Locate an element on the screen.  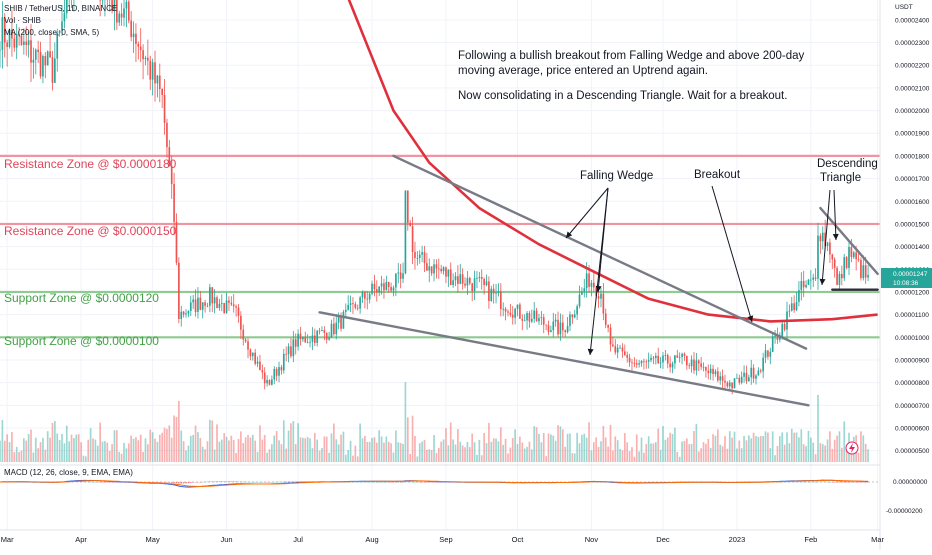
lightning-icon is located at coordinates (852, 448).